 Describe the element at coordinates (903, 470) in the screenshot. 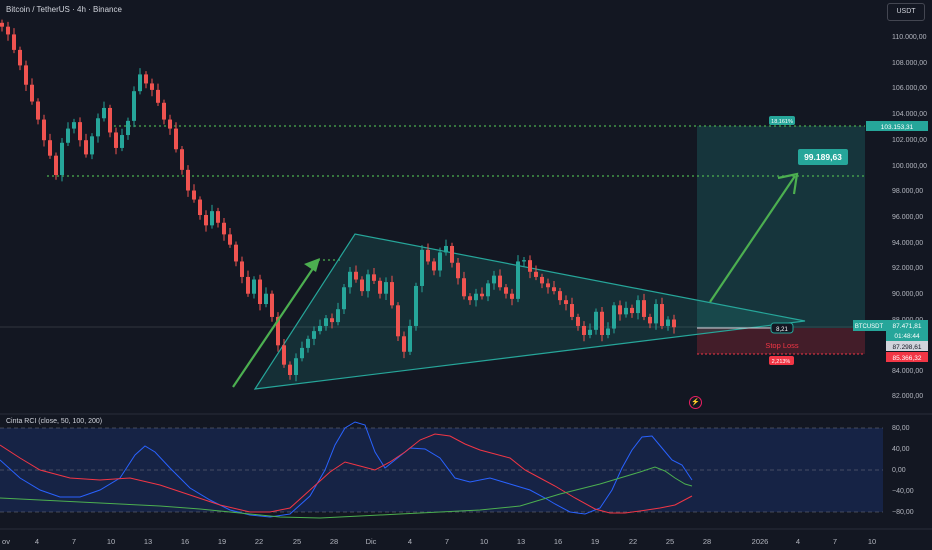

I see `rci-axis: 80,00 40,00 0,00 −40,00 −80,00` at that location.